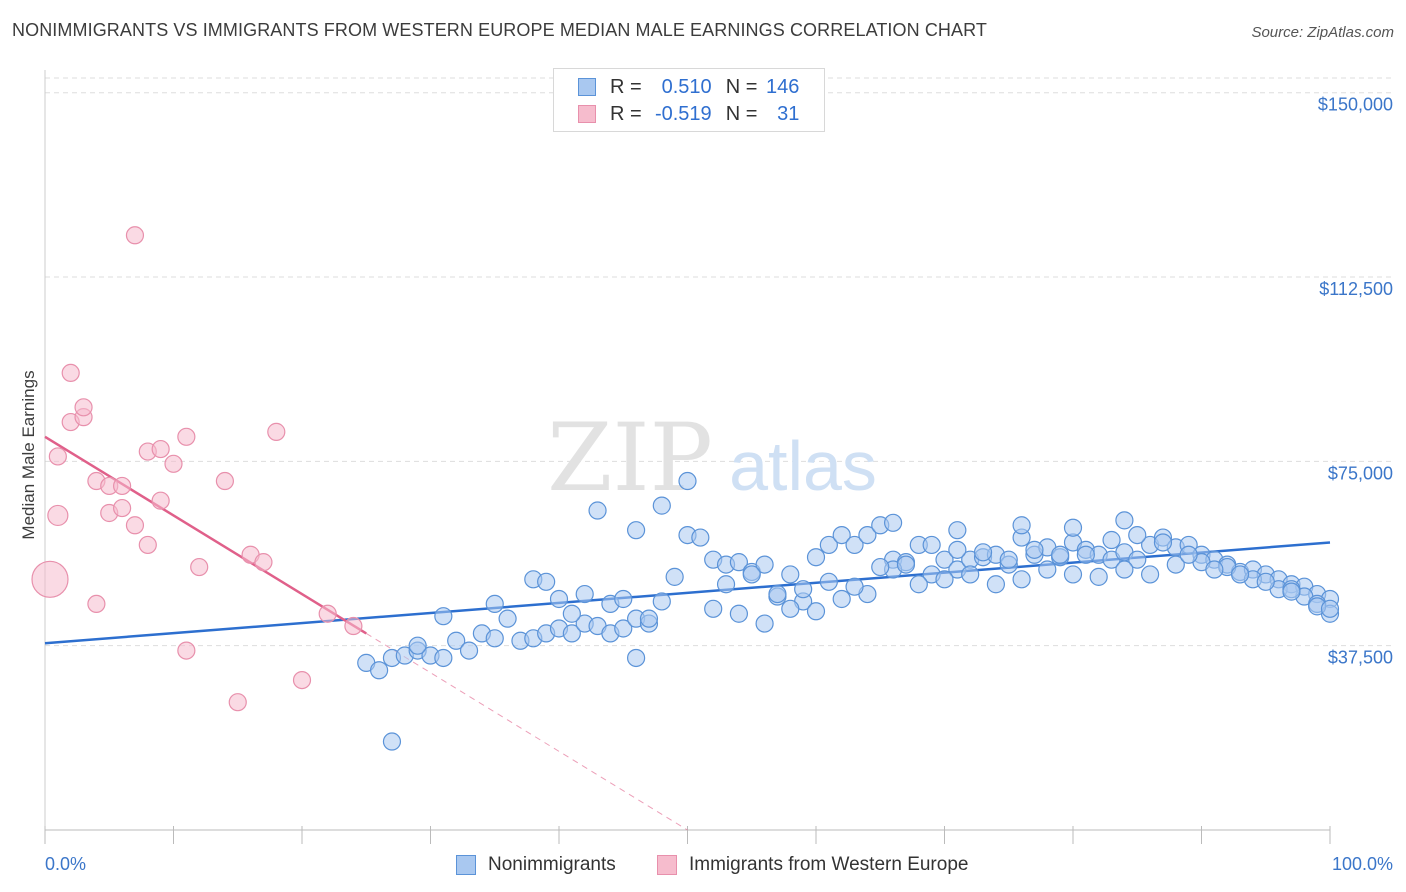  I want to click on watermark: ZIP atlas, so click(712, 458).